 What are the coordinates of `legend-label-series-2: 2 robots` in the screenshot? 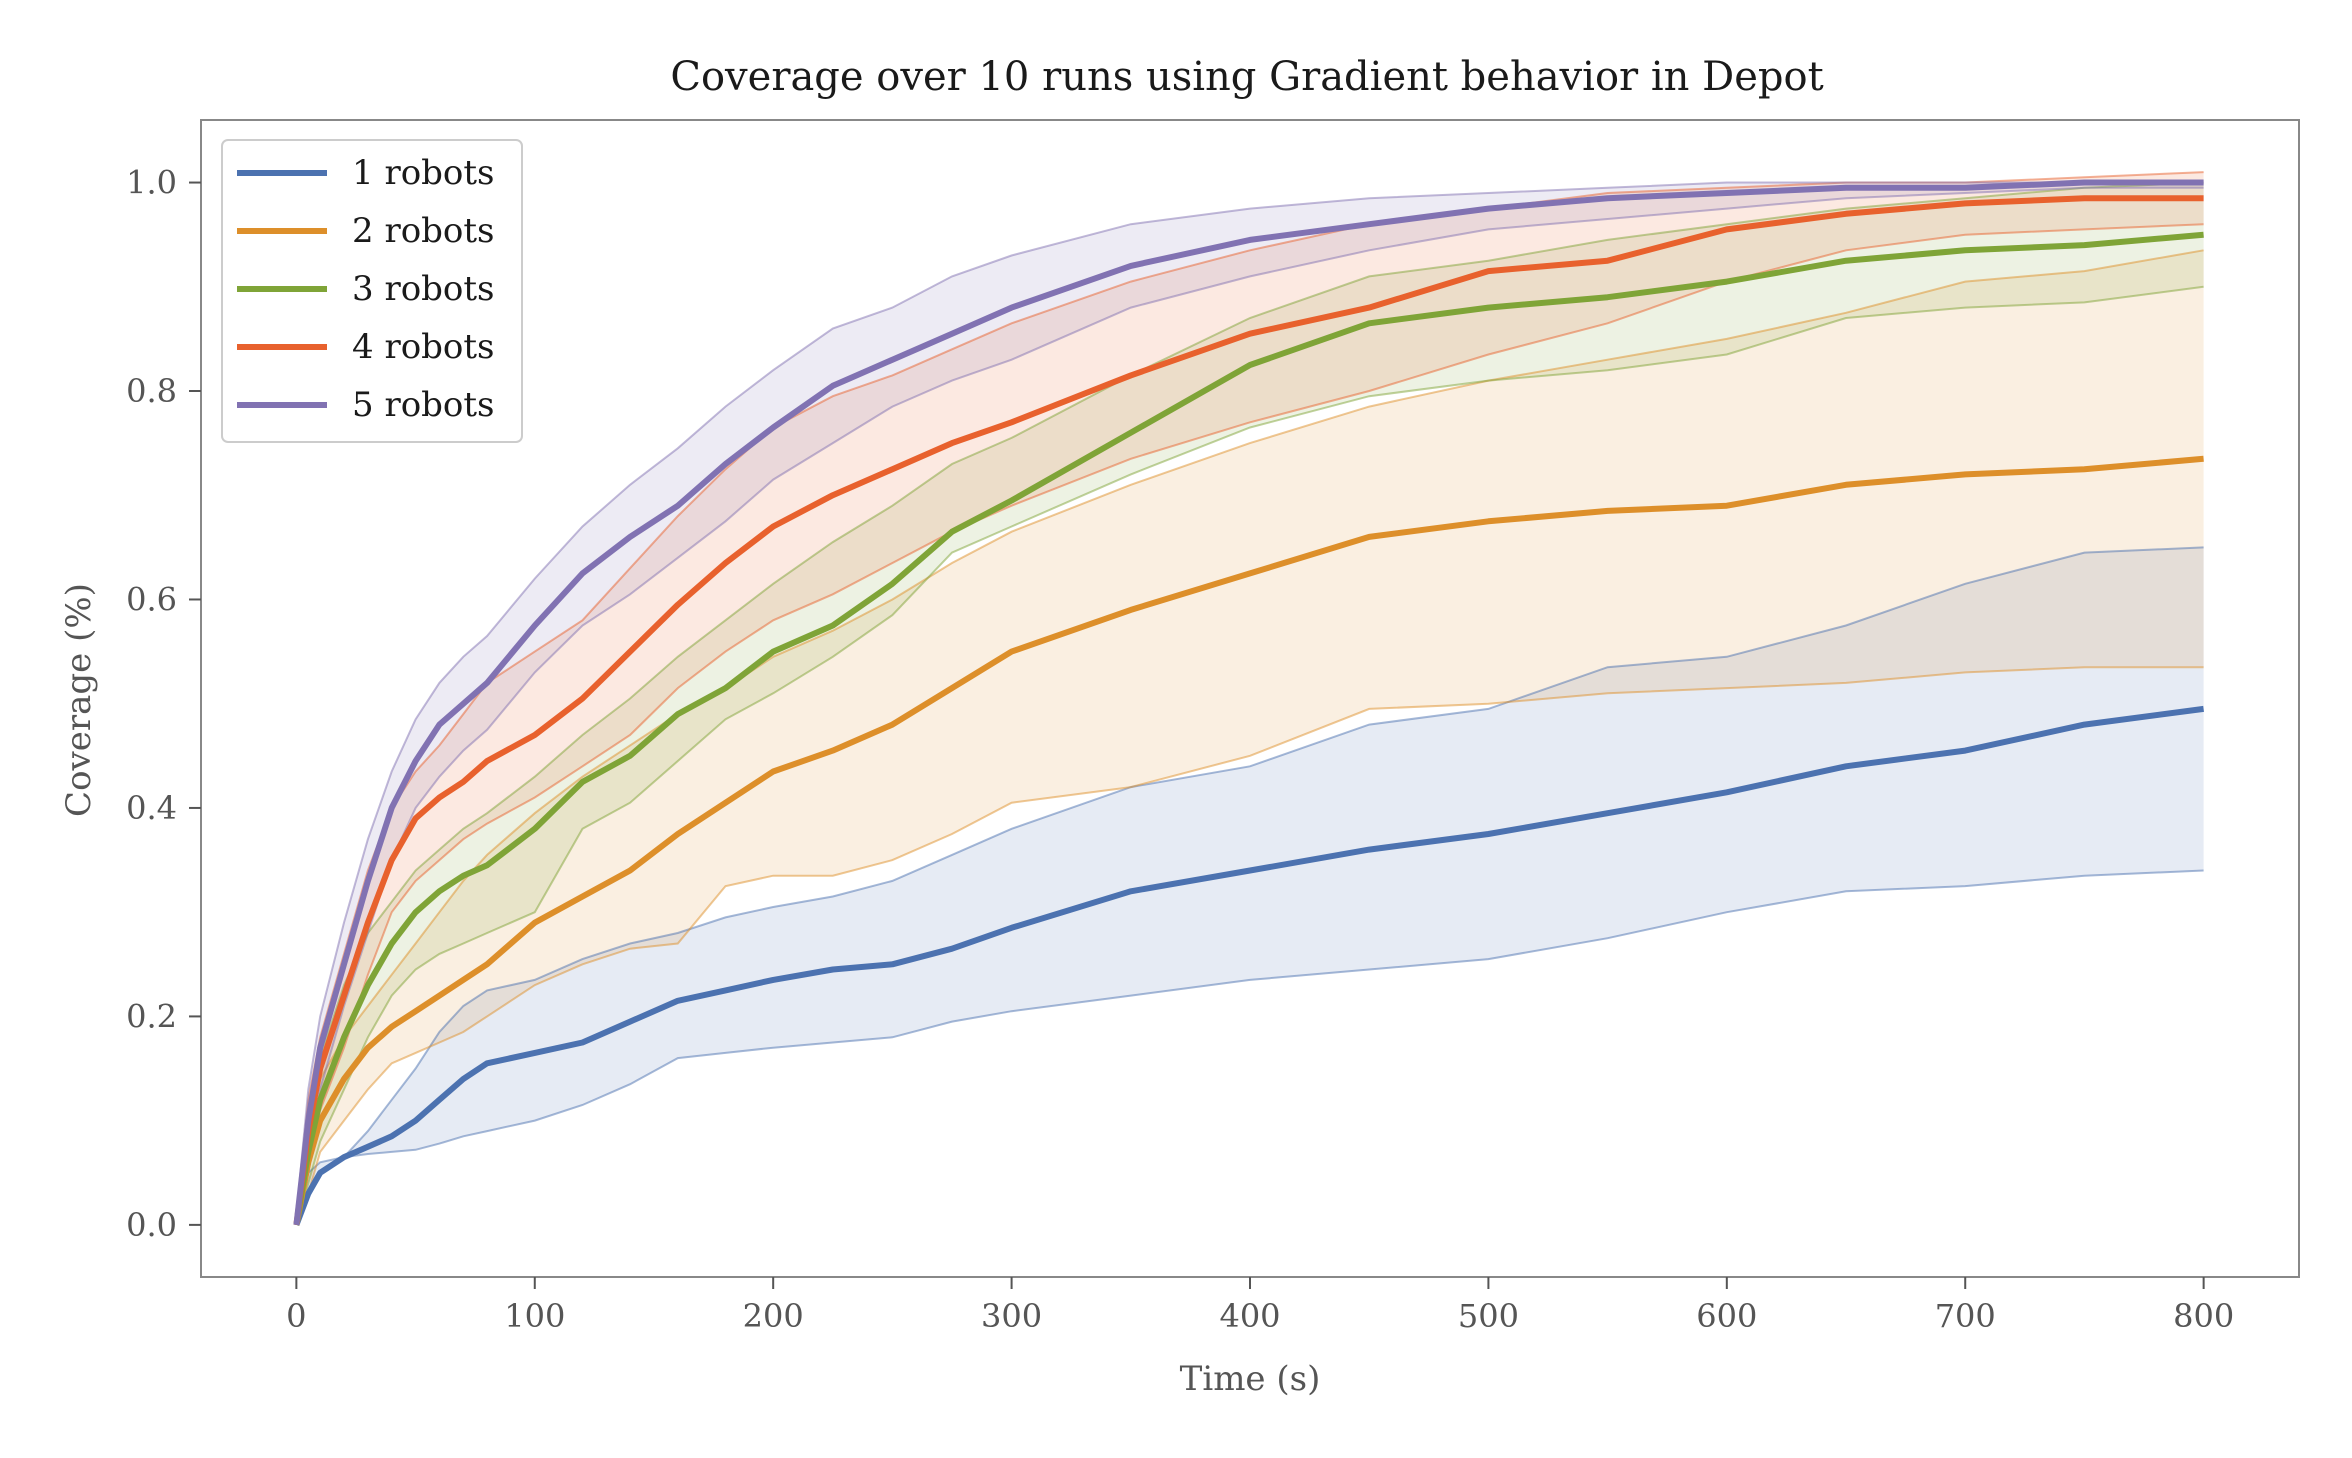 It's located at (423, 231).